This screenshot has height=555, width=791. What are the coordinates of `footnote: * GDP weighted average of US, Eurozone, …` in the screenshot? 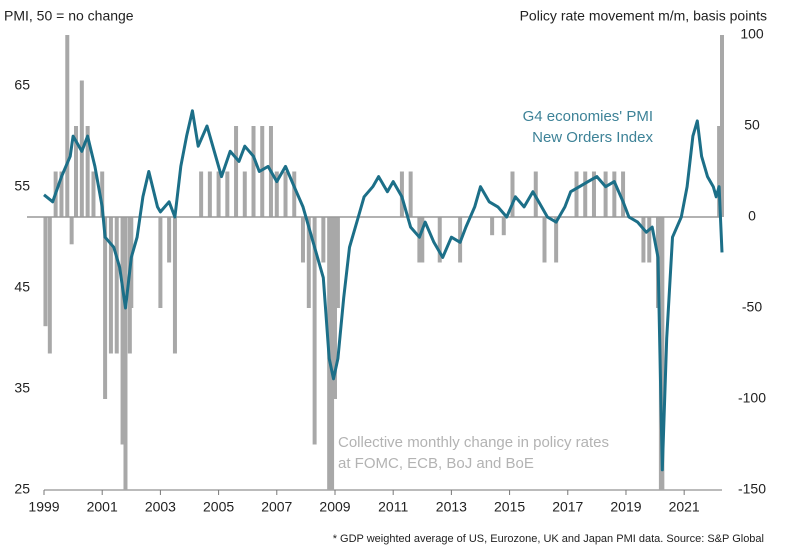 It's located at (548, 539).